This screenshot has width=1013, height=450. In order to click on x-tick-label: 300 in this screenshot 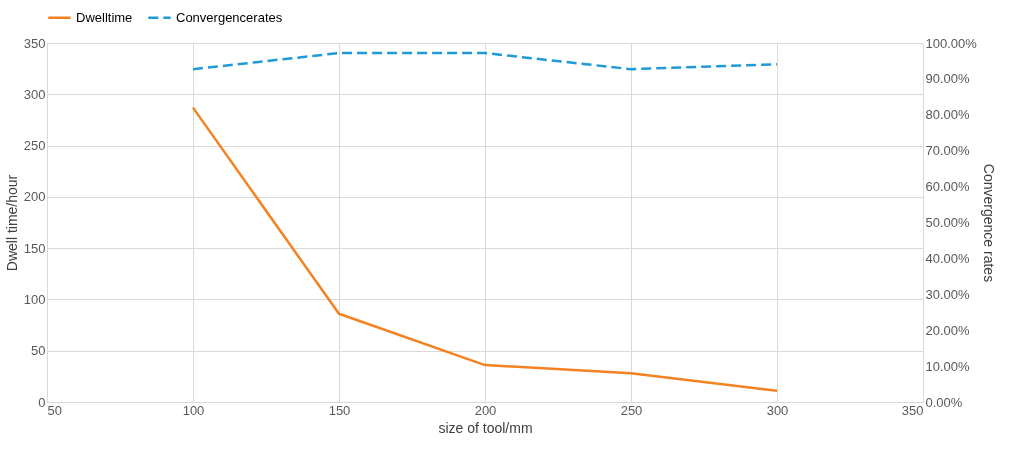, I will do `click(777, 410)`.